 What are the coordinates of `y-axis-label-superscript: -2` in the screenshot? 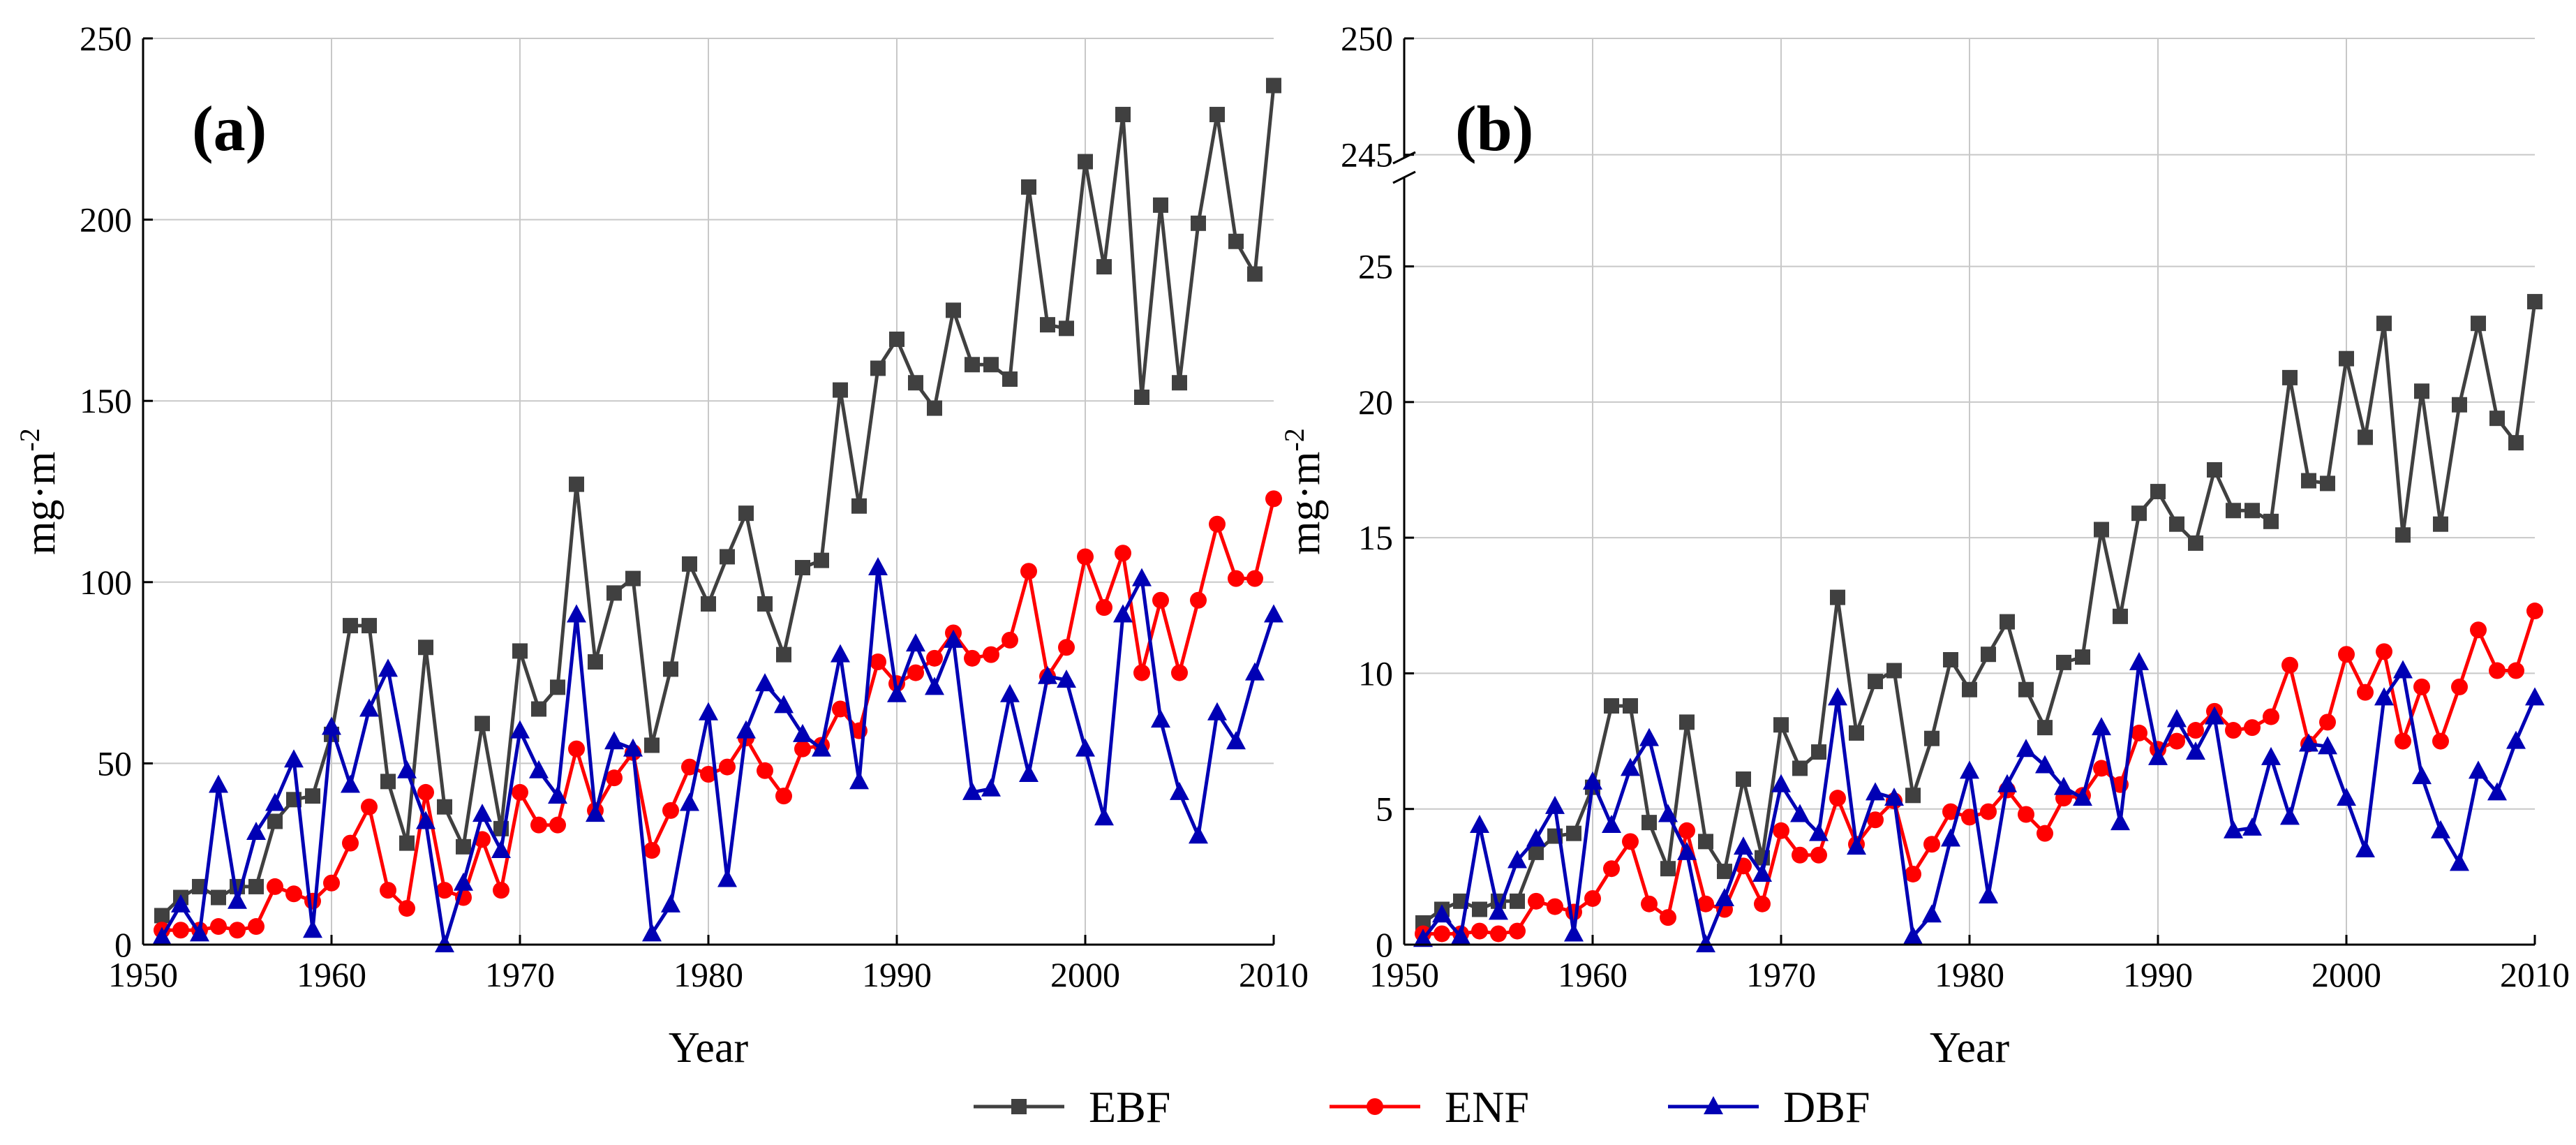 It's located at (30, 439).